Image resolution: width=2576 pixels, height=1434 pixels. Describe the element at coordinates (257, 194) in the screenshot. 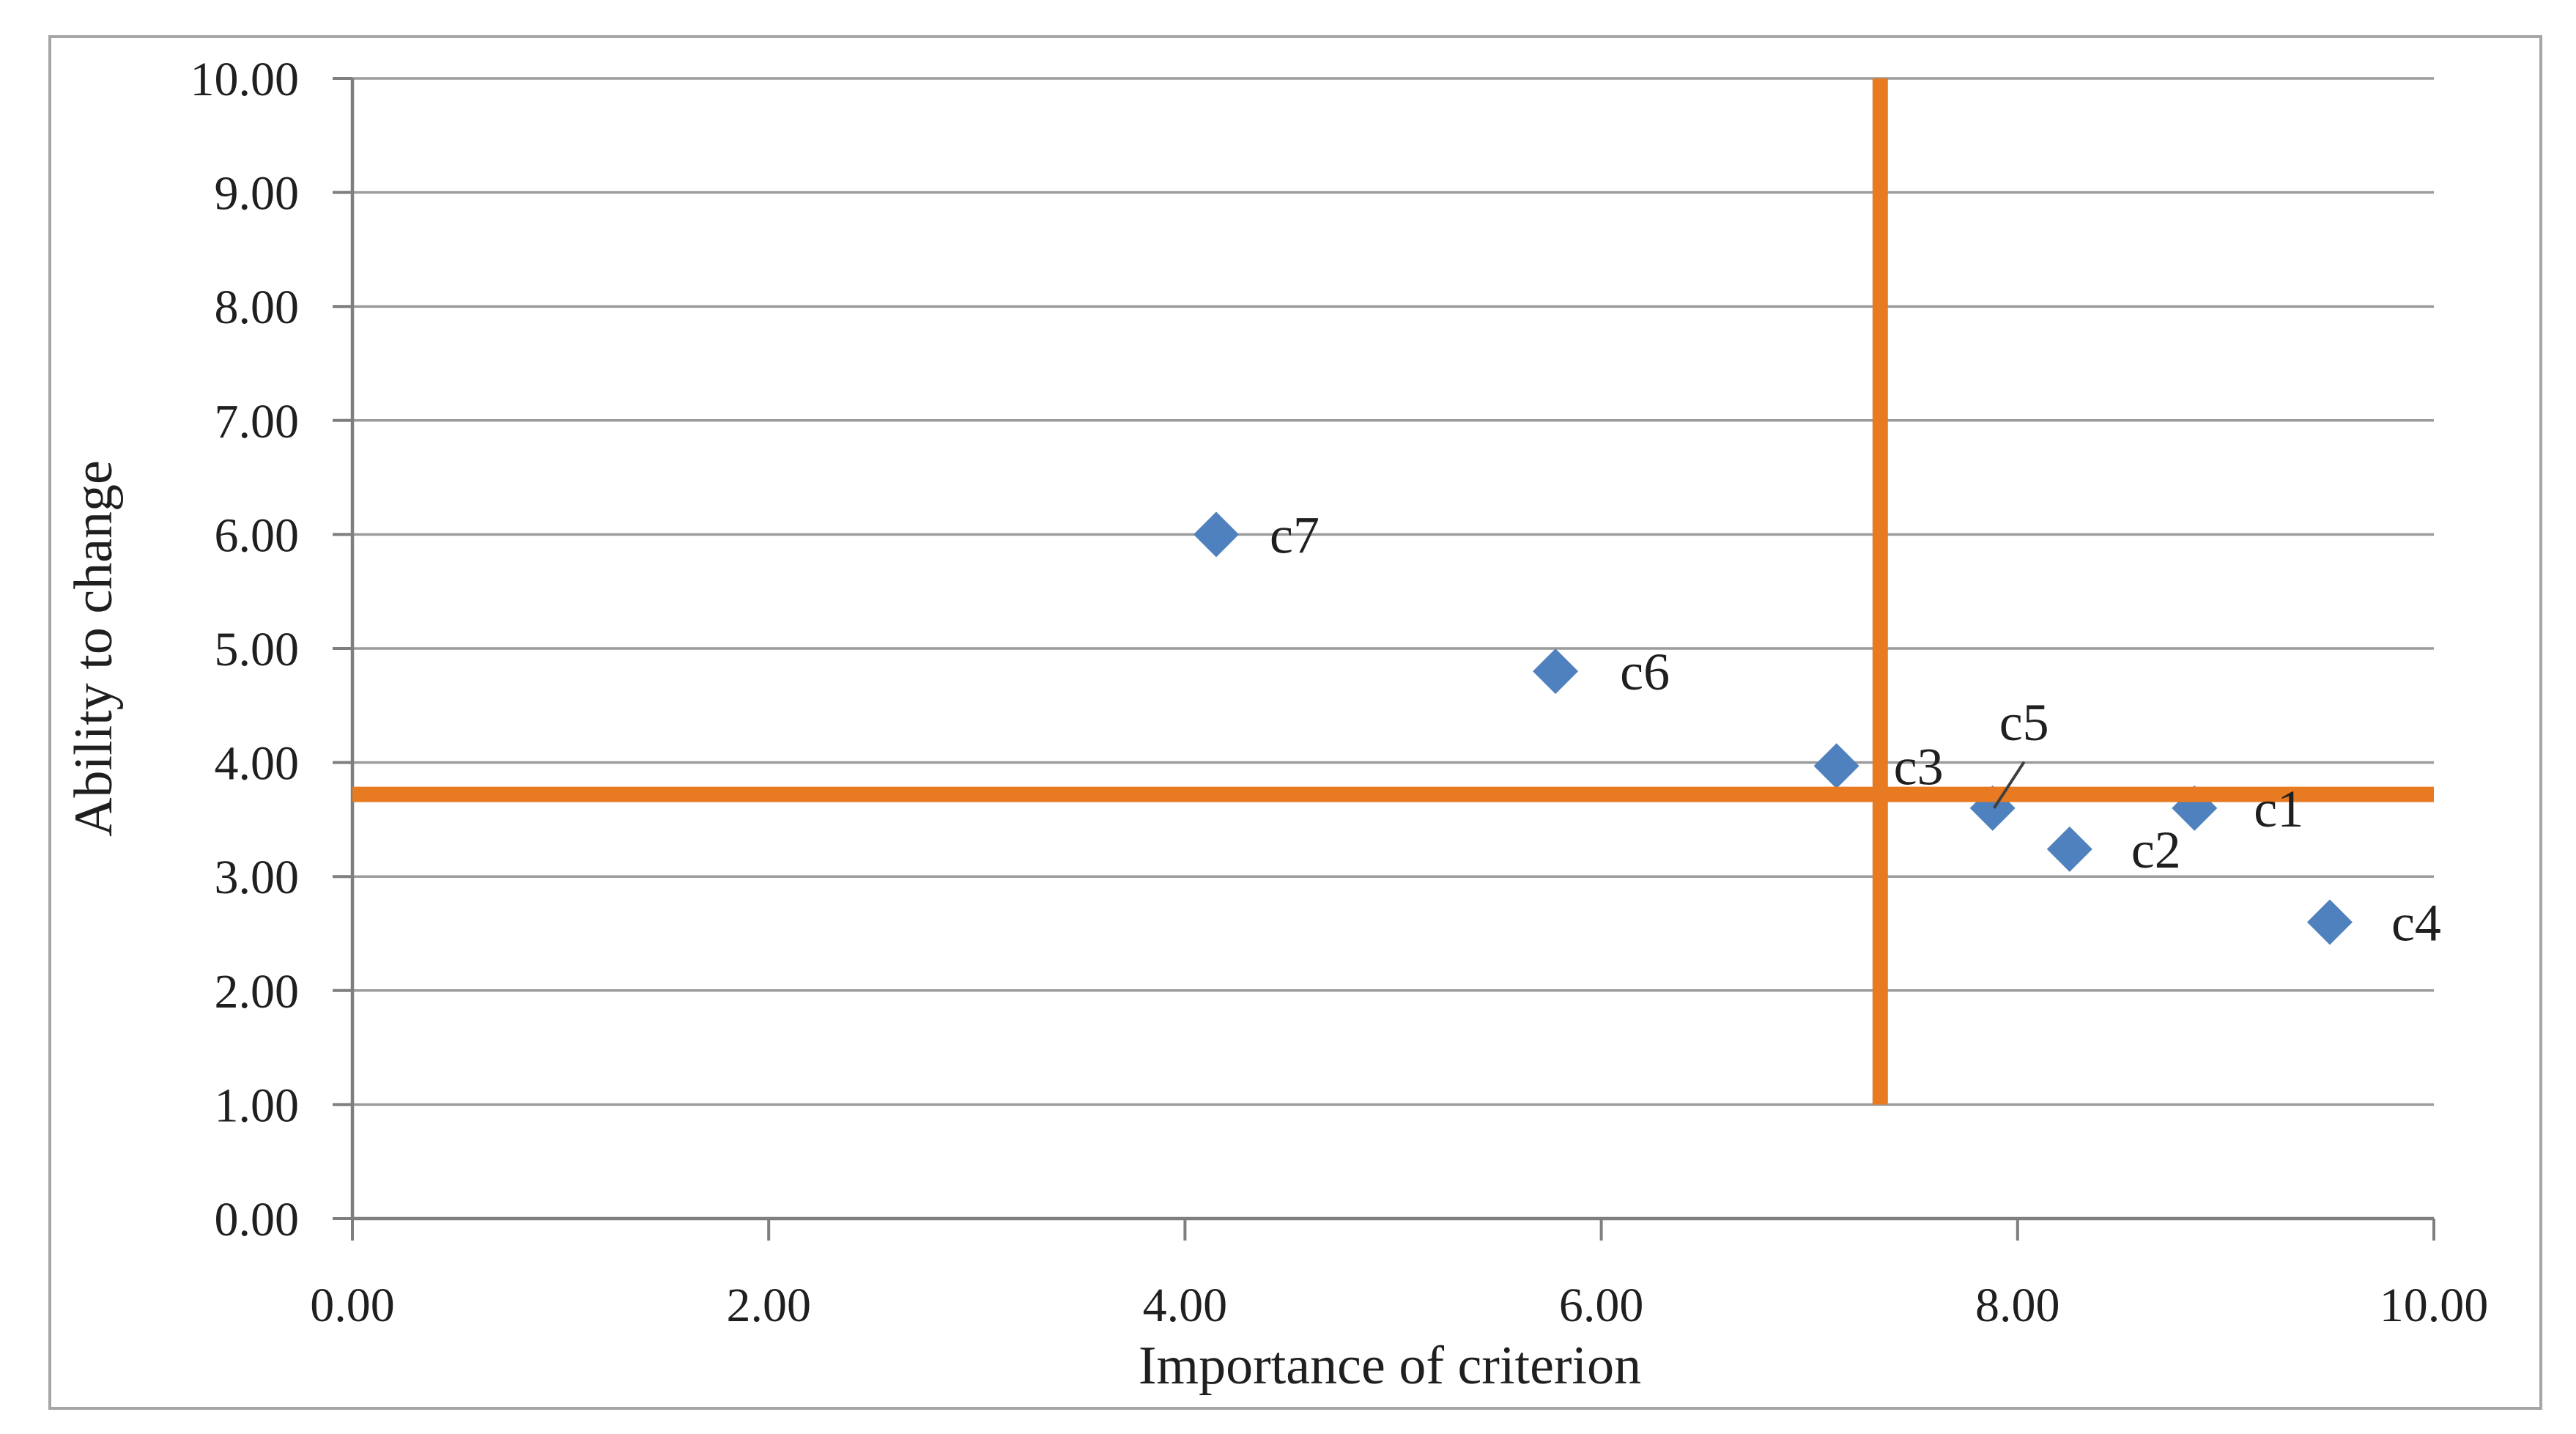

I see `y-tick-label: 9.00` at that location.